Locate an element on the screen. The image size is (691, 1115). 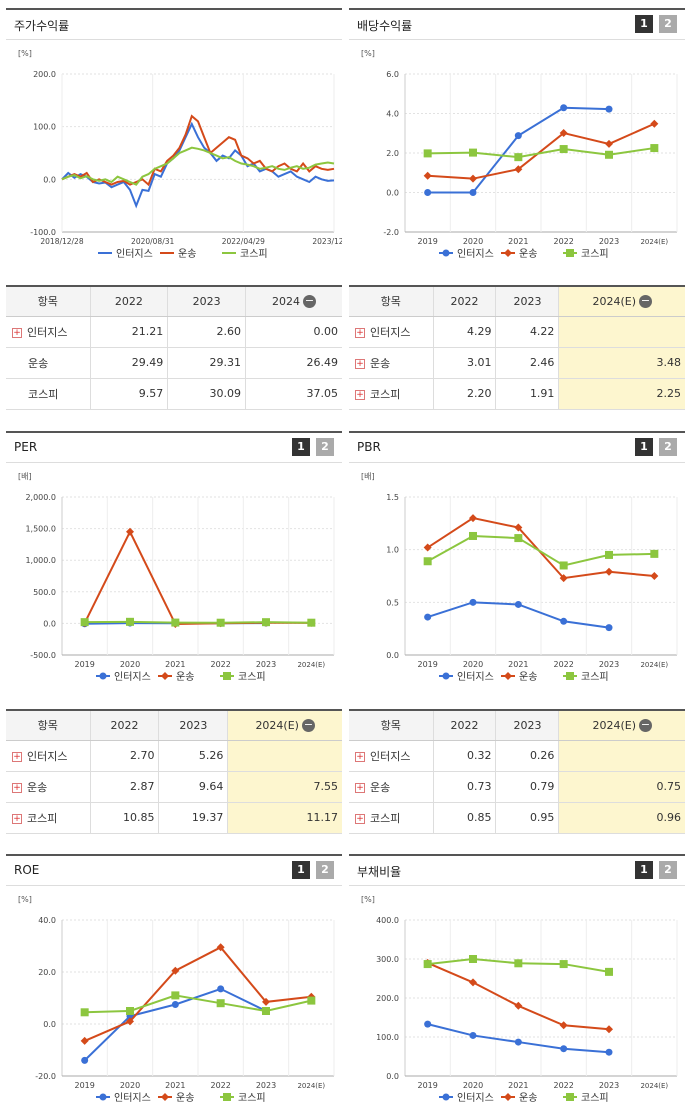
table-cell: 10.85 is located at coordinates (124, 818).